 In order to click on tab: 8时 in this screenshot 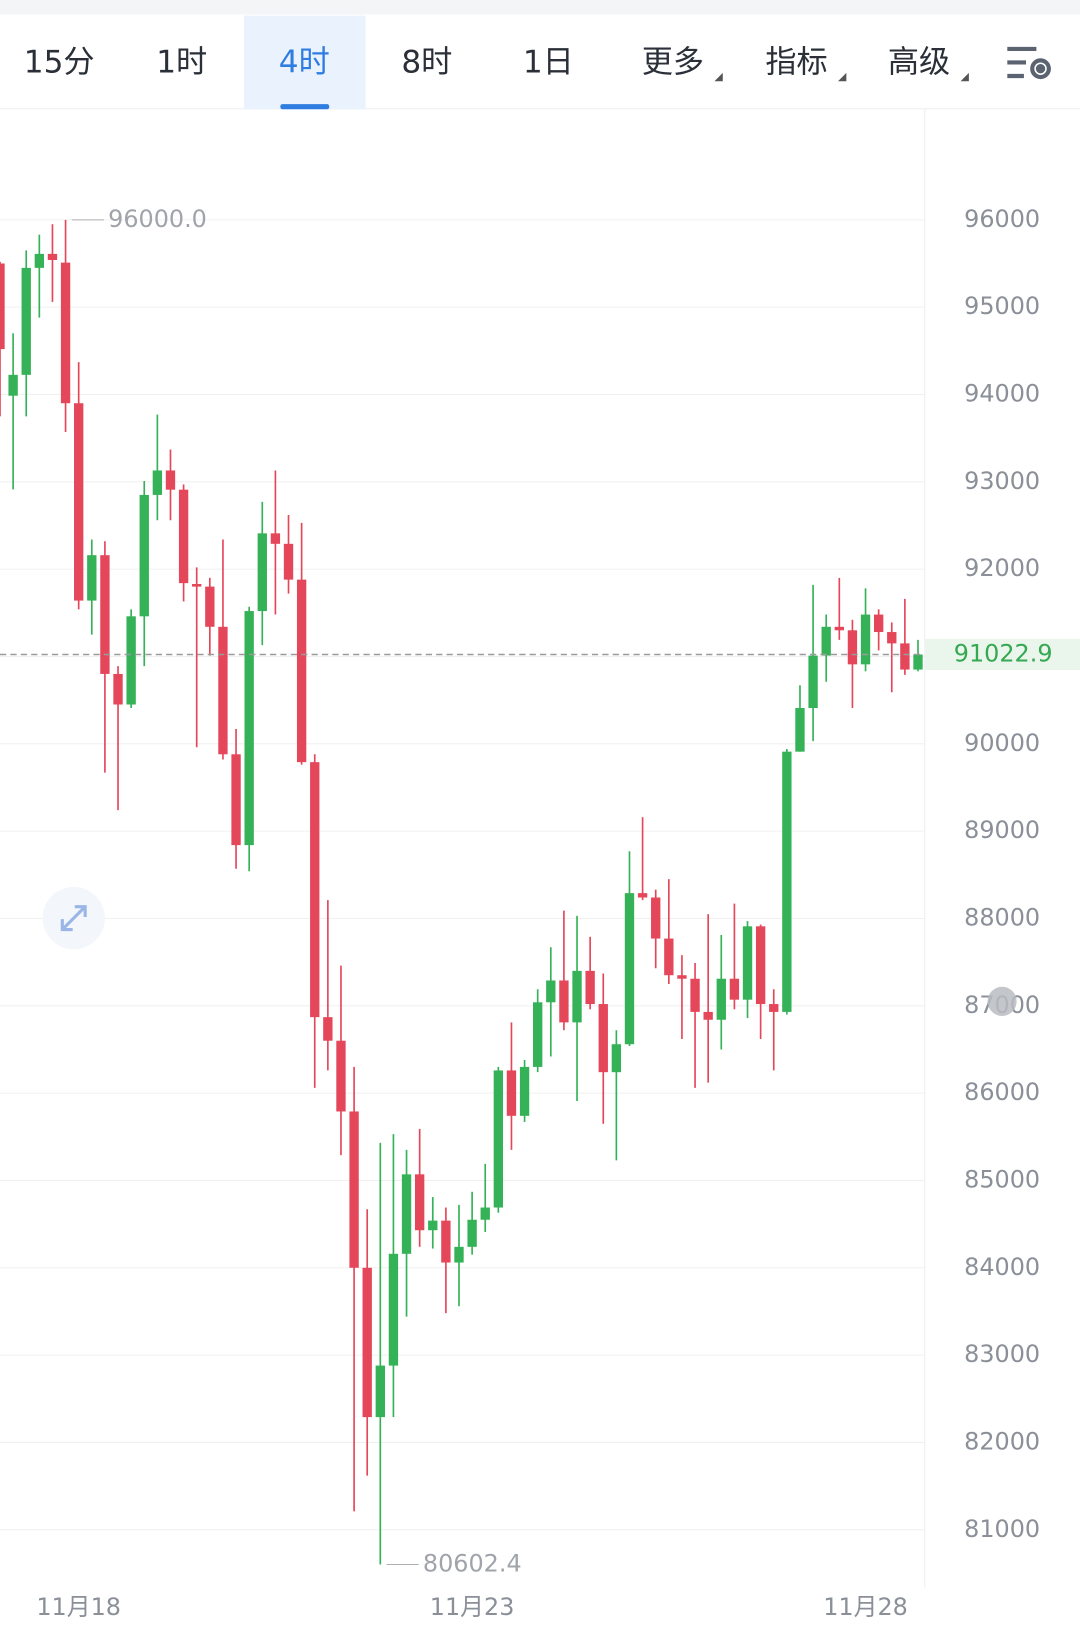, I will do `click(426, 62)`.